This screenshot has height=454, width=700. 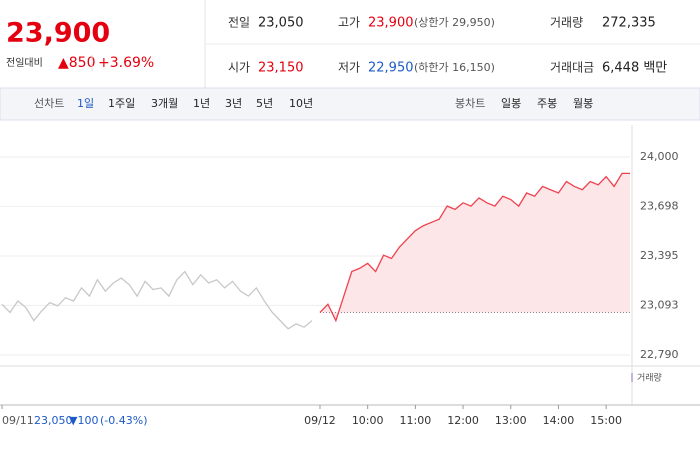 I want to click on y-tick-label: 23,093, so click(x=659, y=304).